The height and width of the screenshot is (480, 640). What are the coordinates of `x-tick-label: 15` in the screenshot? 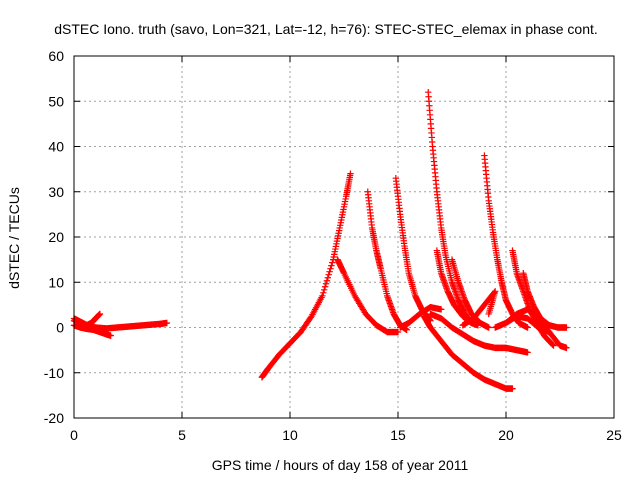 It's located at (398, 435).